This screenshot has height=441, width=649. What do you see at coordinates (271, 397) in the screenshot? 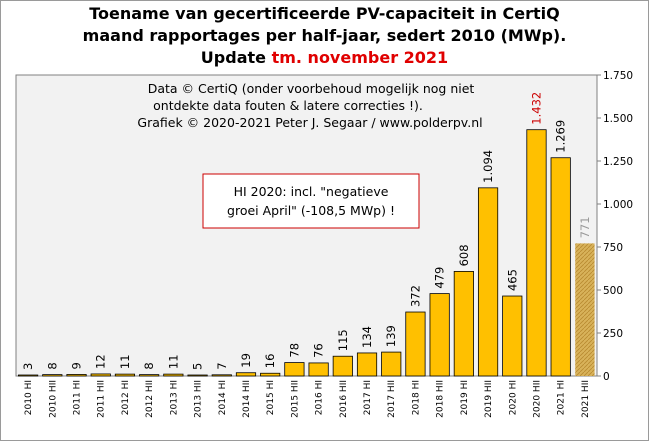
I see `x-tick-label: 2015 HI` at bounding box center [271, 397].